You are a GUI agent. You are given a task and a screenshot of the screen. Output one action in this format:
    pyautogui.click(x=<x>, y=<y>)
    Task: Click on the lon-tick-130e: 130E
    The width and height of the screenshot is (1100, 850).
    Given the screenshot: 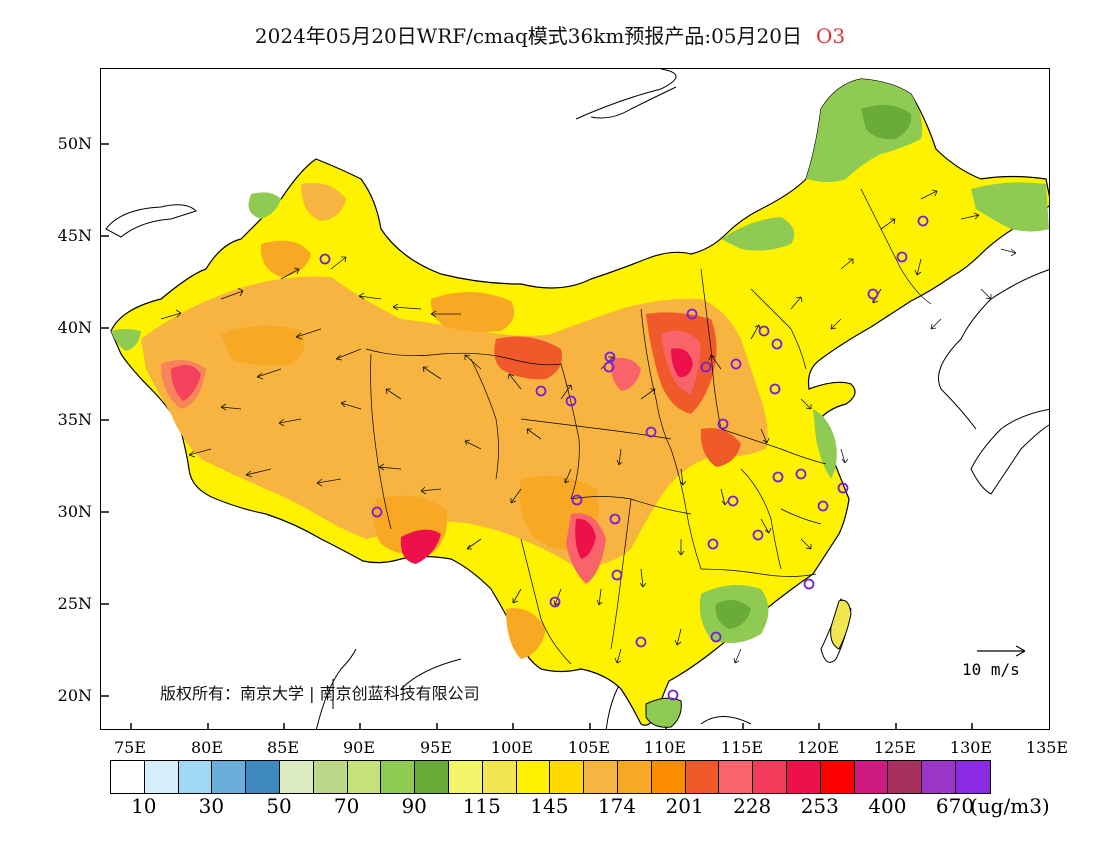 What is the action you would take?
    pyautogui.click(x=971, y=747)
    